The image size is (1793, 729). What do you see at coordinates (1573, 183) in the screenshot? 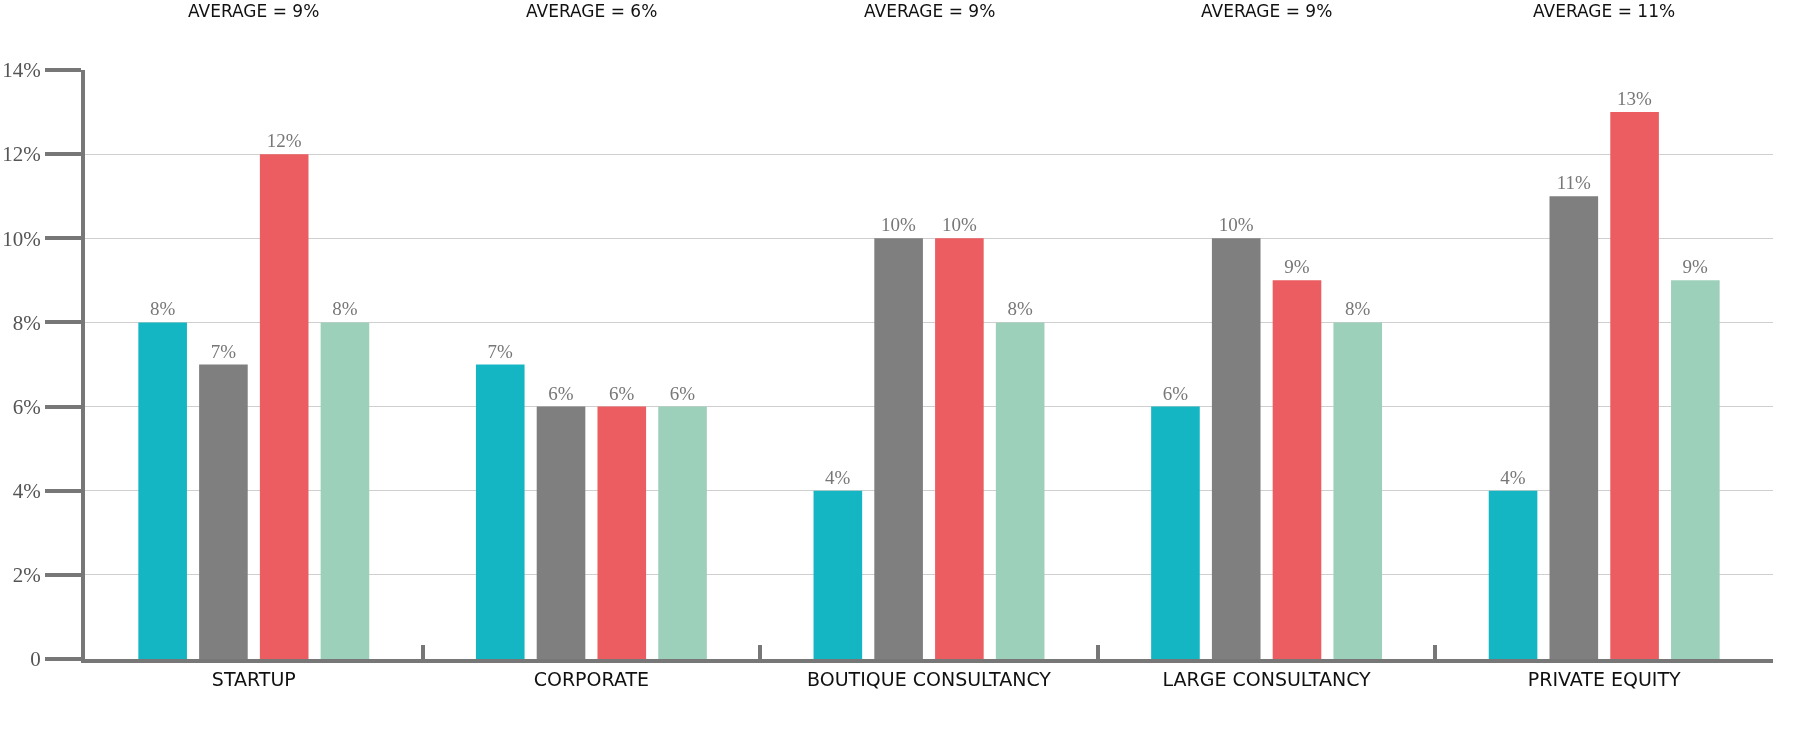
I see `data-label: 11%` at bounding box center [1573, 183].